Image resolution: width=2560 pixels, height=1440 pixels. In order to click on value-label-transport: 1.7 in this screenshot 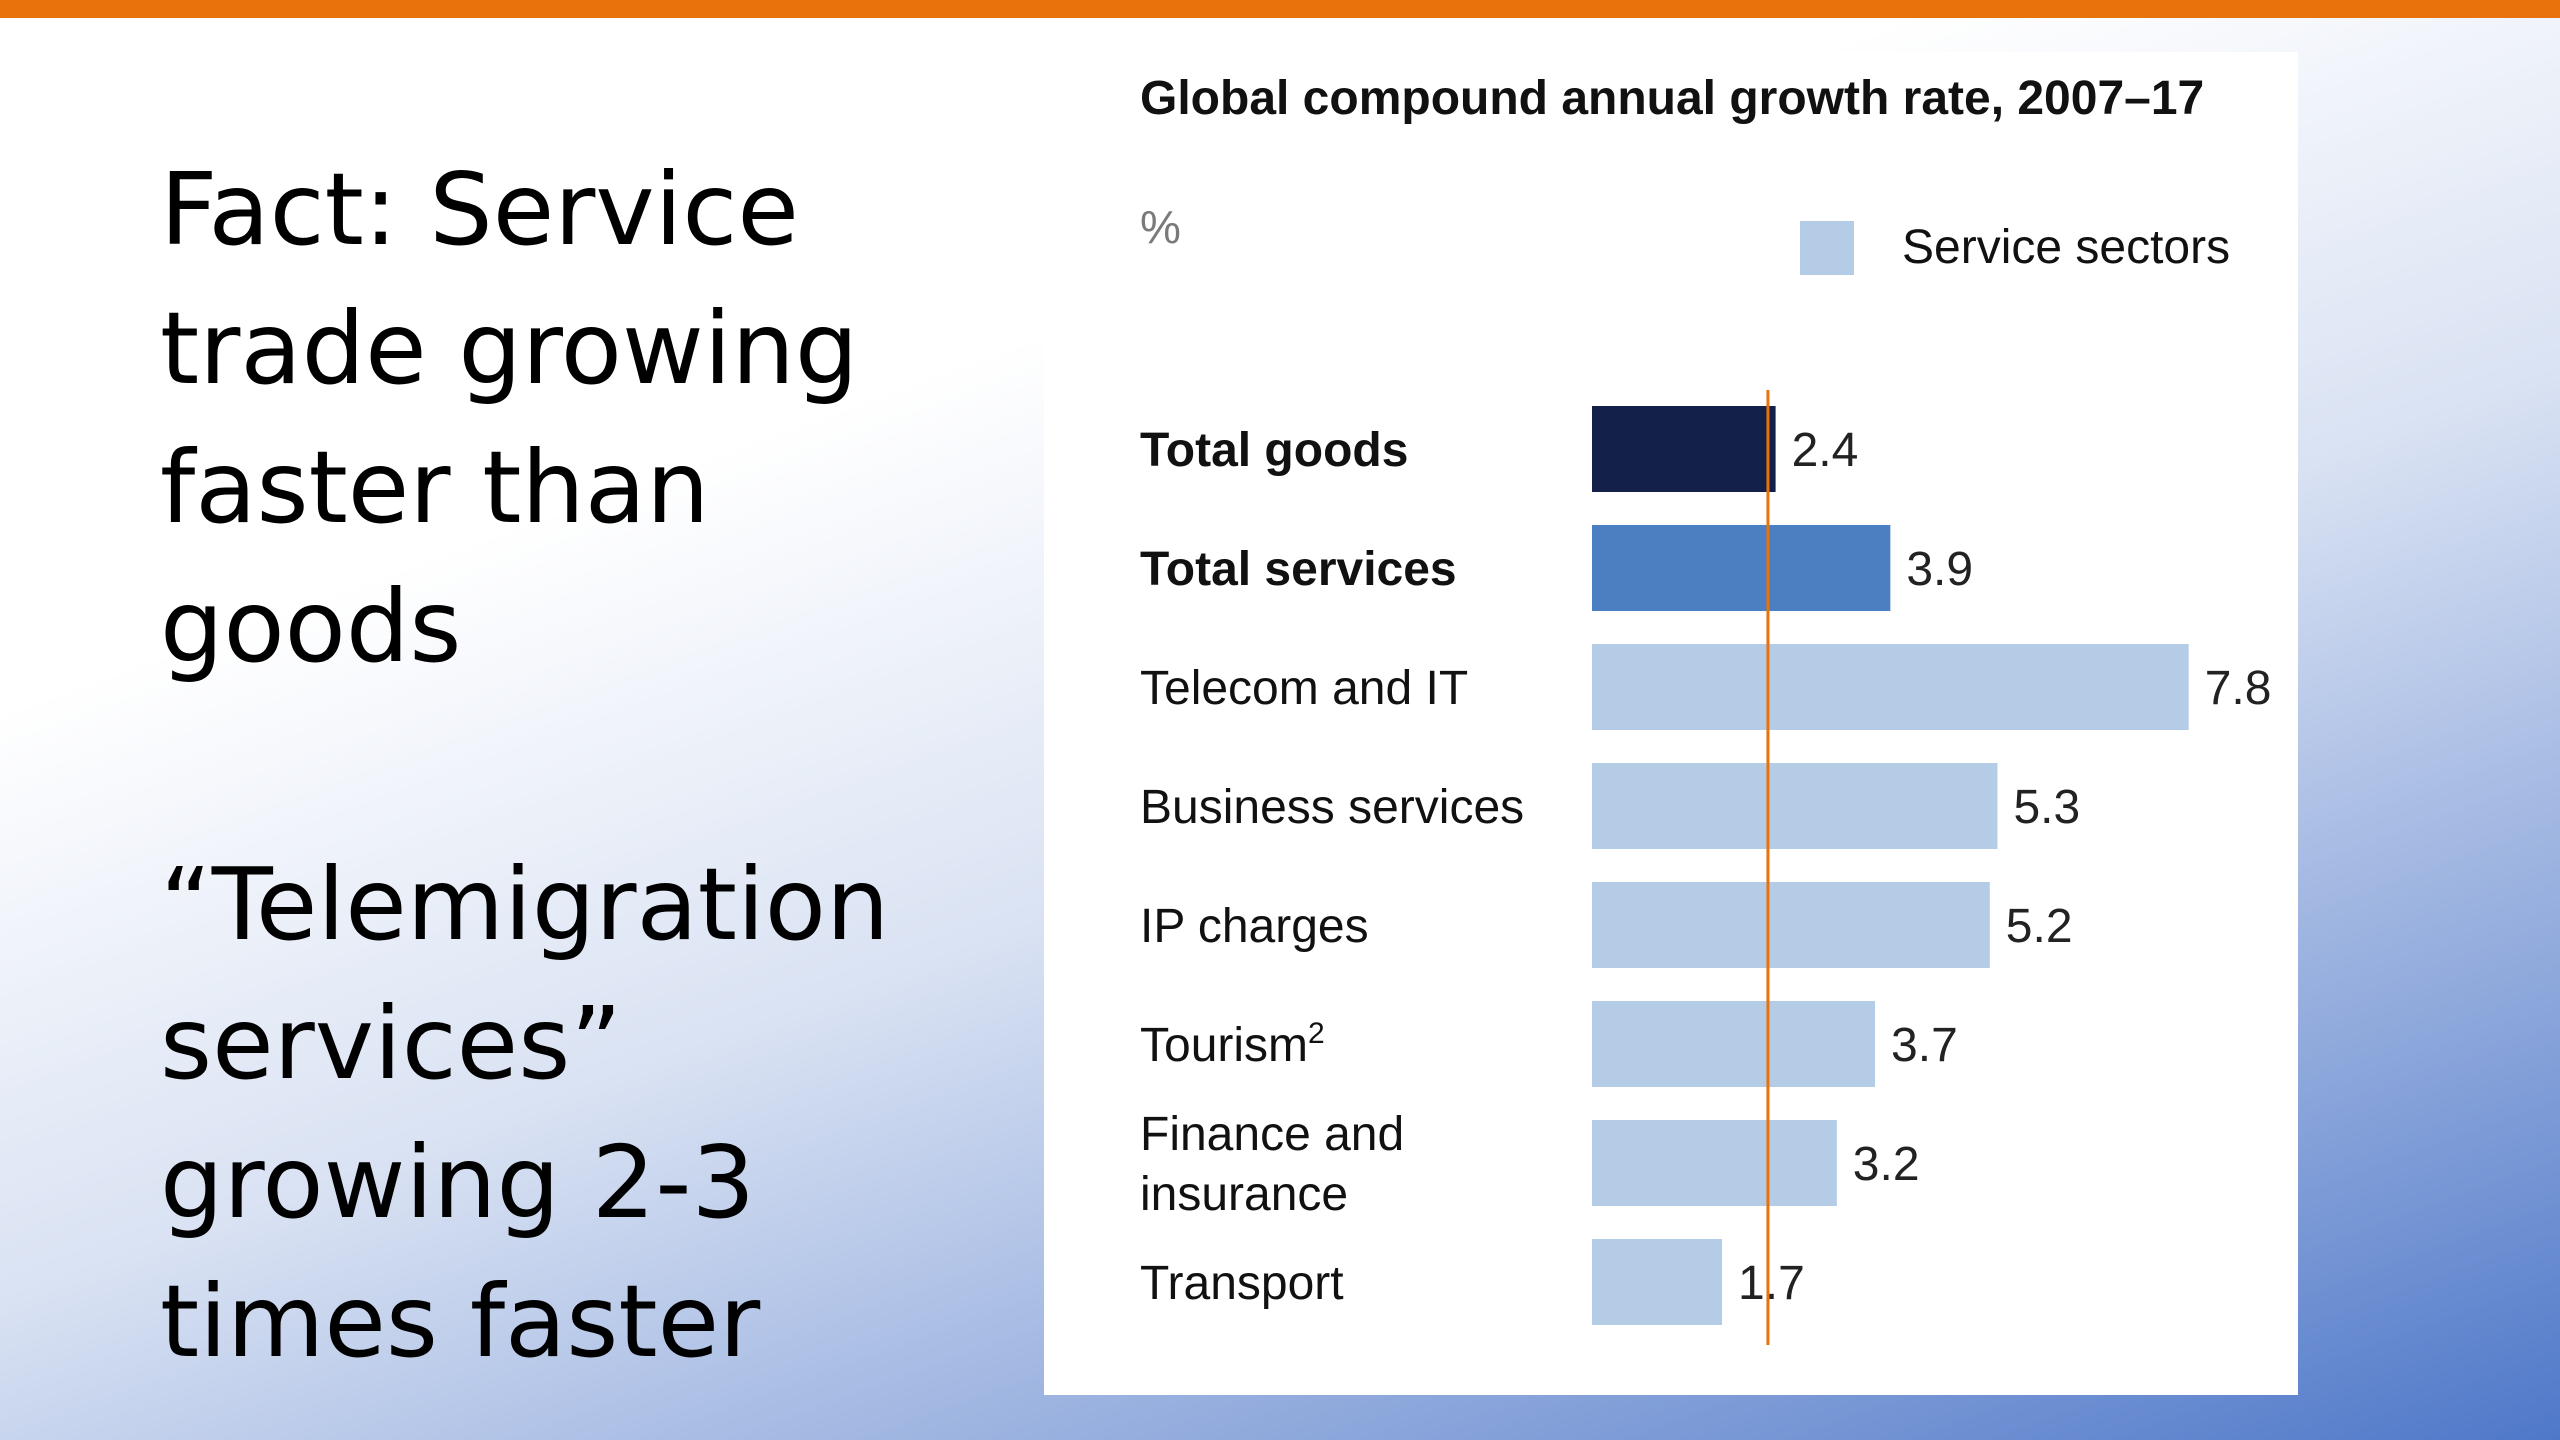, I will do `click(1771, 1283)`.